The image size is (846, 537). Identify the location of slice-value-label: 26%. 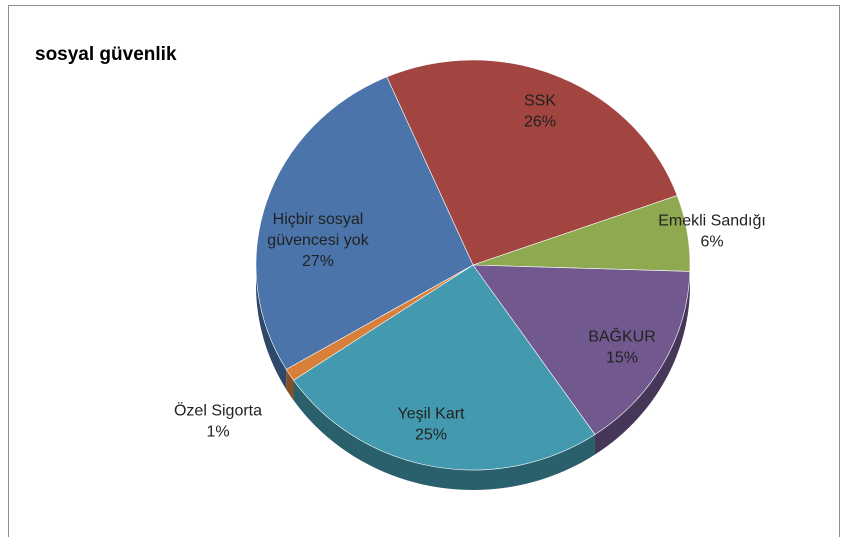
(540, 122).